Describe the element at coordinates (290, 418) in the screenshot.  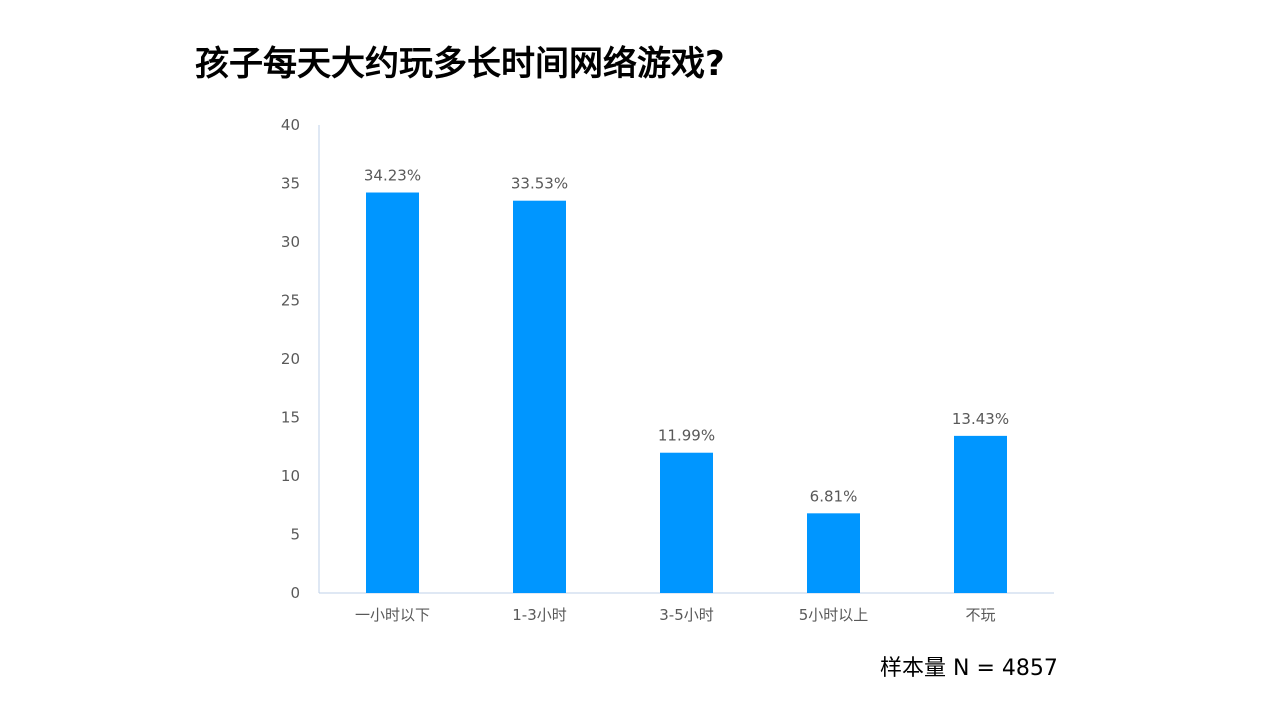
I see `y-tick-label: 15` at that location.